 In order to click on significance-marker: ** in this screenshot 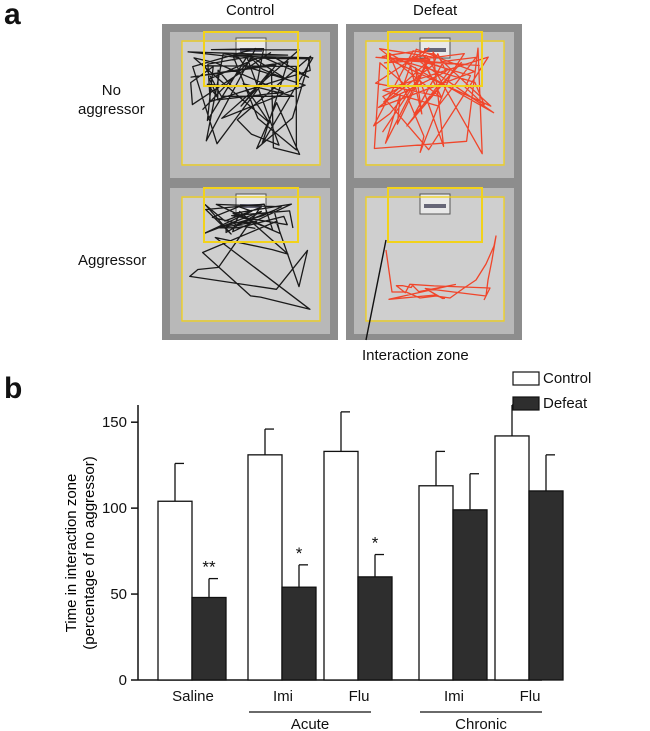, I will do `click(209, 567)`.